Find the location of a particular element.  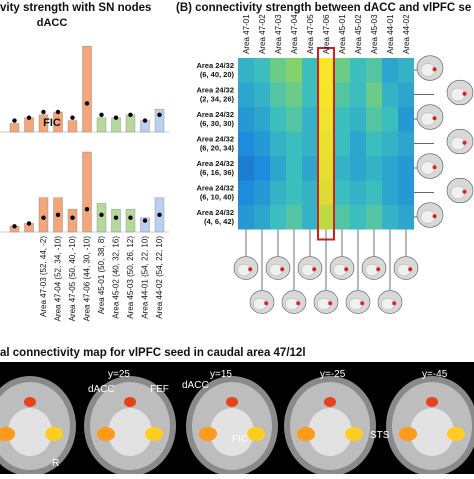

annotation-label: FIC is located at coordinates (240, 439).